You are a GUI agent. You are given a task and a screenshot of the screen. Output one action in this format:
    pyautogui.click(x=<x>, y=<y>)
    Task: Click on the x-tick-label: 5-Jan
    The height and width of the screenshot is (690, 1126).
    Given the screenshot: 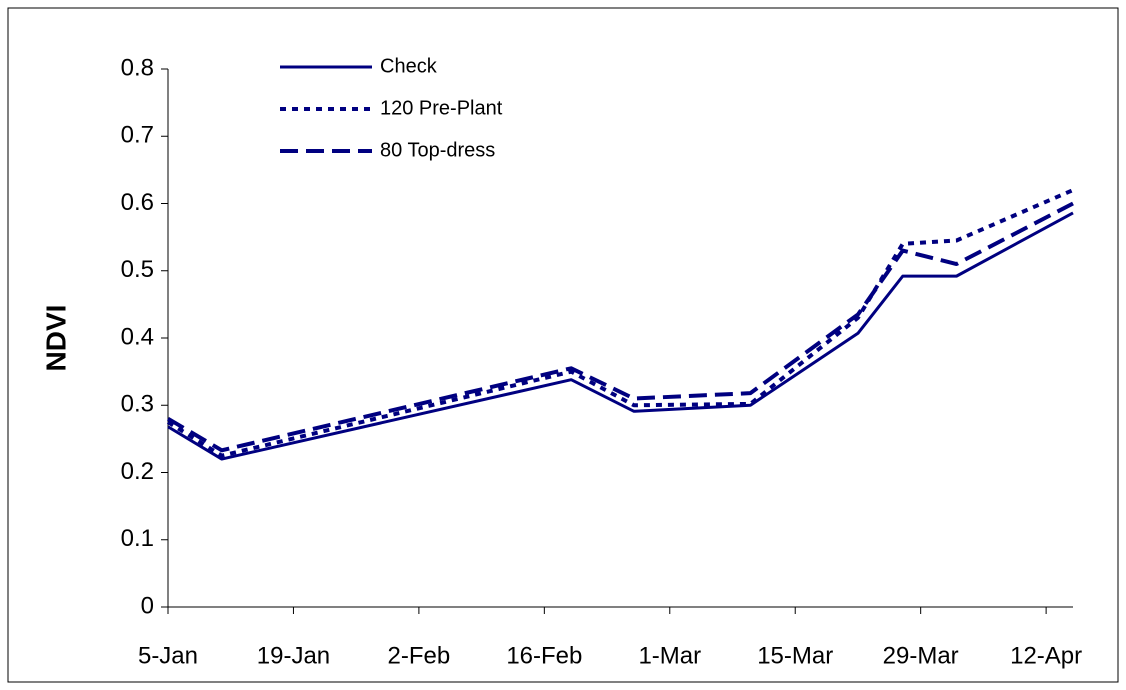 What is the action you would take?
    pyautogui.click(x=168, y=655)
    